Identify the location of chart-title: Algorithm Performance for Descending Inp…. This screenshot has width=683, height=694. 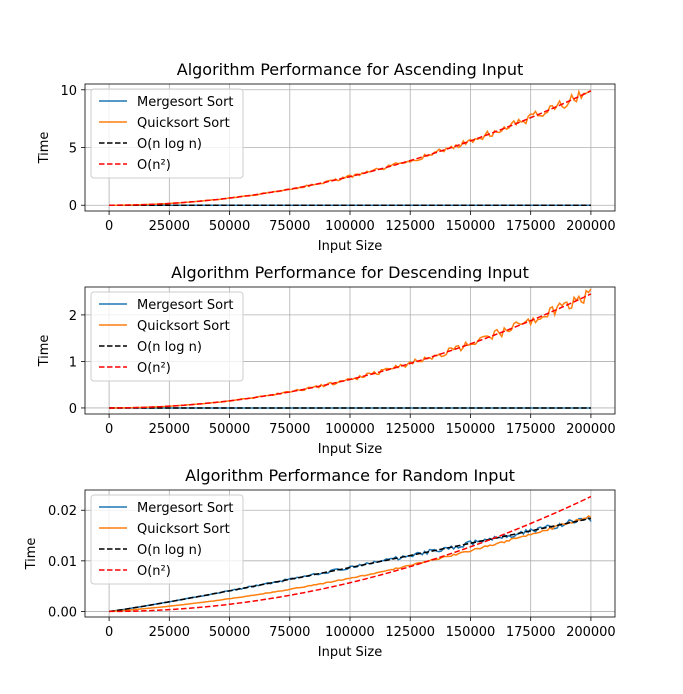
(350, 272).